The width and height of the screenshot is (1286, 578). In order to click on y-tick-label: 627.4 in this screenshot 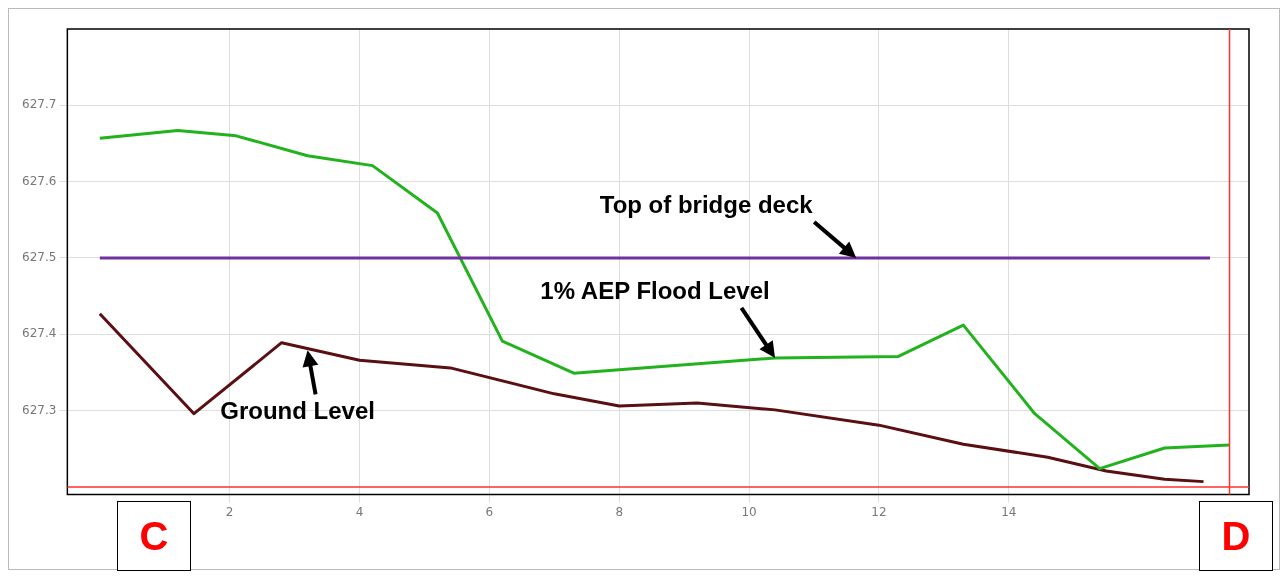, I will do `click(39, 333)`.